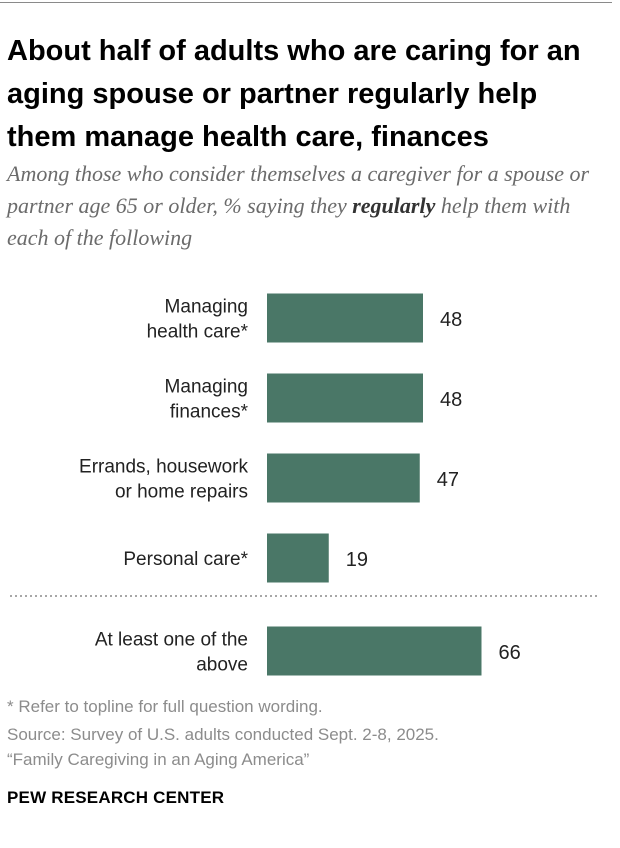  What do you see at coordinates (289, 221) in the screenshot?
I see `subtitle-text-after: help them with each of the following` at bounding box center [289, 221].